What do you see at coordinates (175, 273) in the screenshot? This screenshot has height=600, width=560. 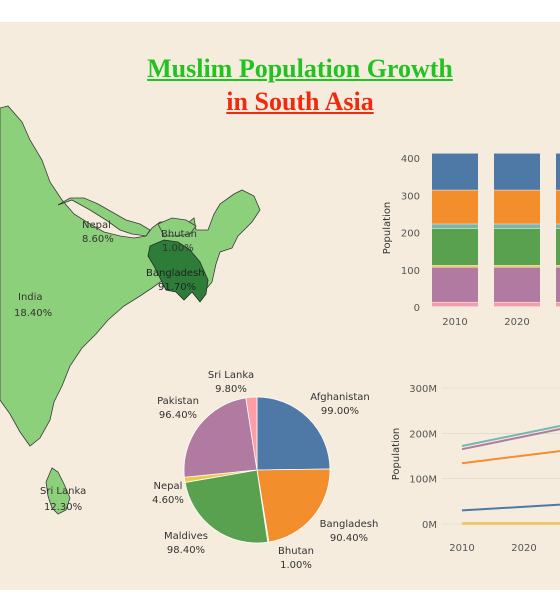 I see `map-label-bangladesh-name: Bangladesh` at bounding box center [175, 273].